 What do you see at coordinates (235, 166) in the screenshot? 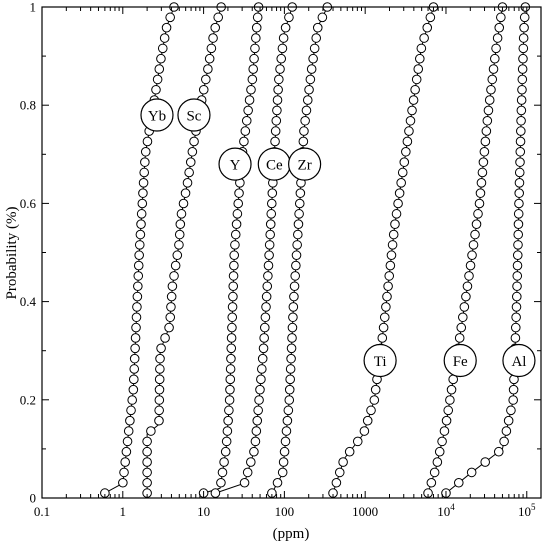
I see `label-text: Y` at bounding box center [235, 166].